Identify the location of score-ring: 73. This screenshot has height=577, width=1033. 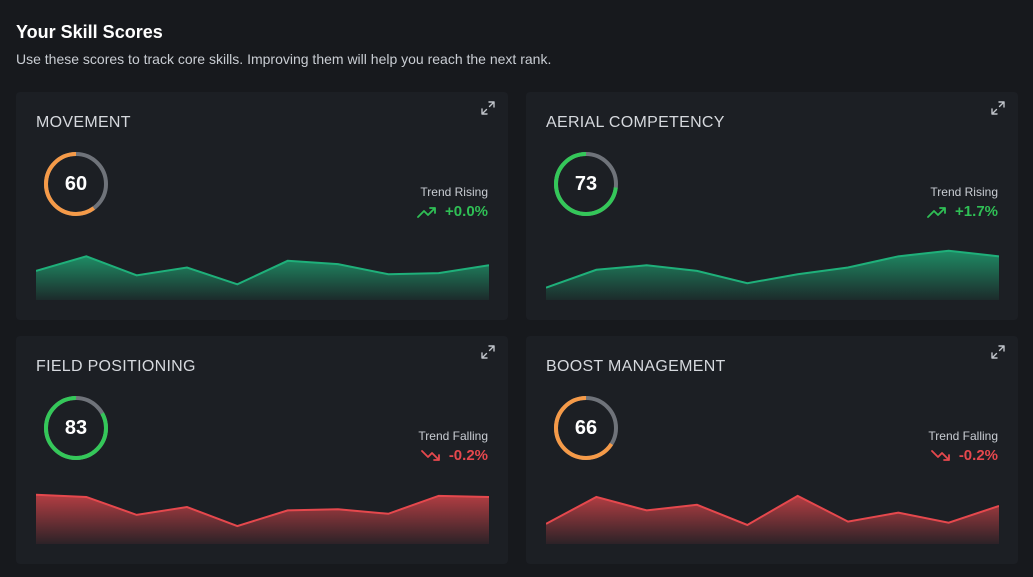
(586, 184).